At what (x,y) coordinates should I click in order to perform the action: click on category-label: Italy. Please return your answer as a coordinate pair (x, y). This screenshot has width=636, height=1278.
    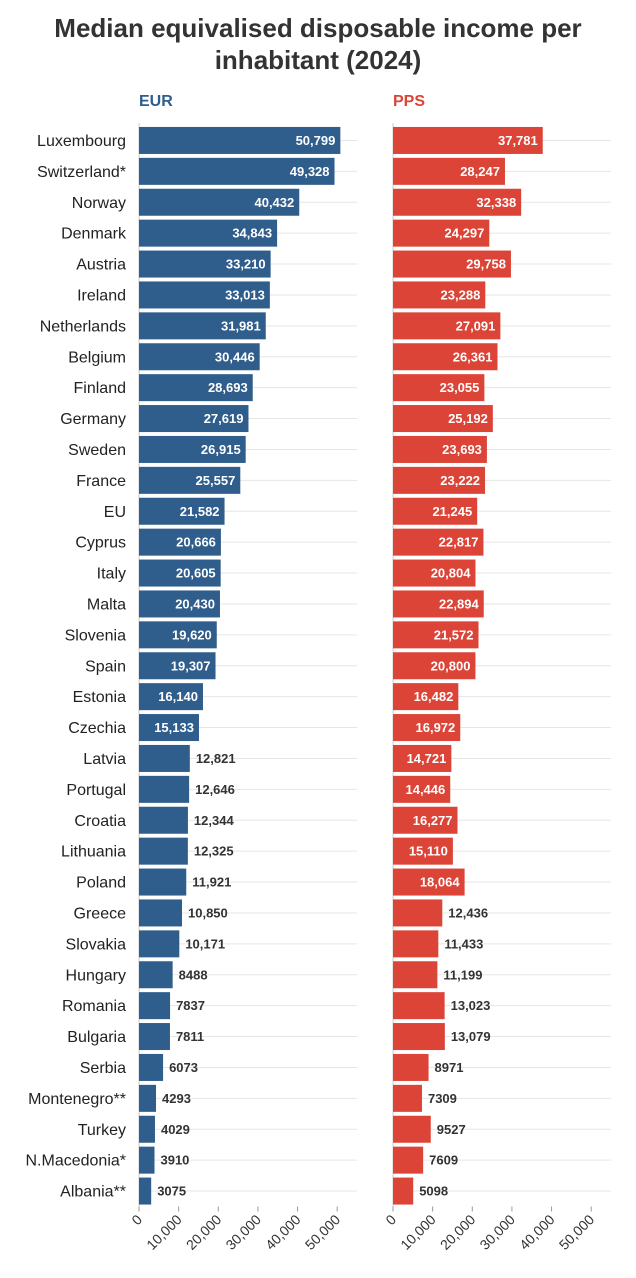
    Looking at the image, I should click on (111, 574).